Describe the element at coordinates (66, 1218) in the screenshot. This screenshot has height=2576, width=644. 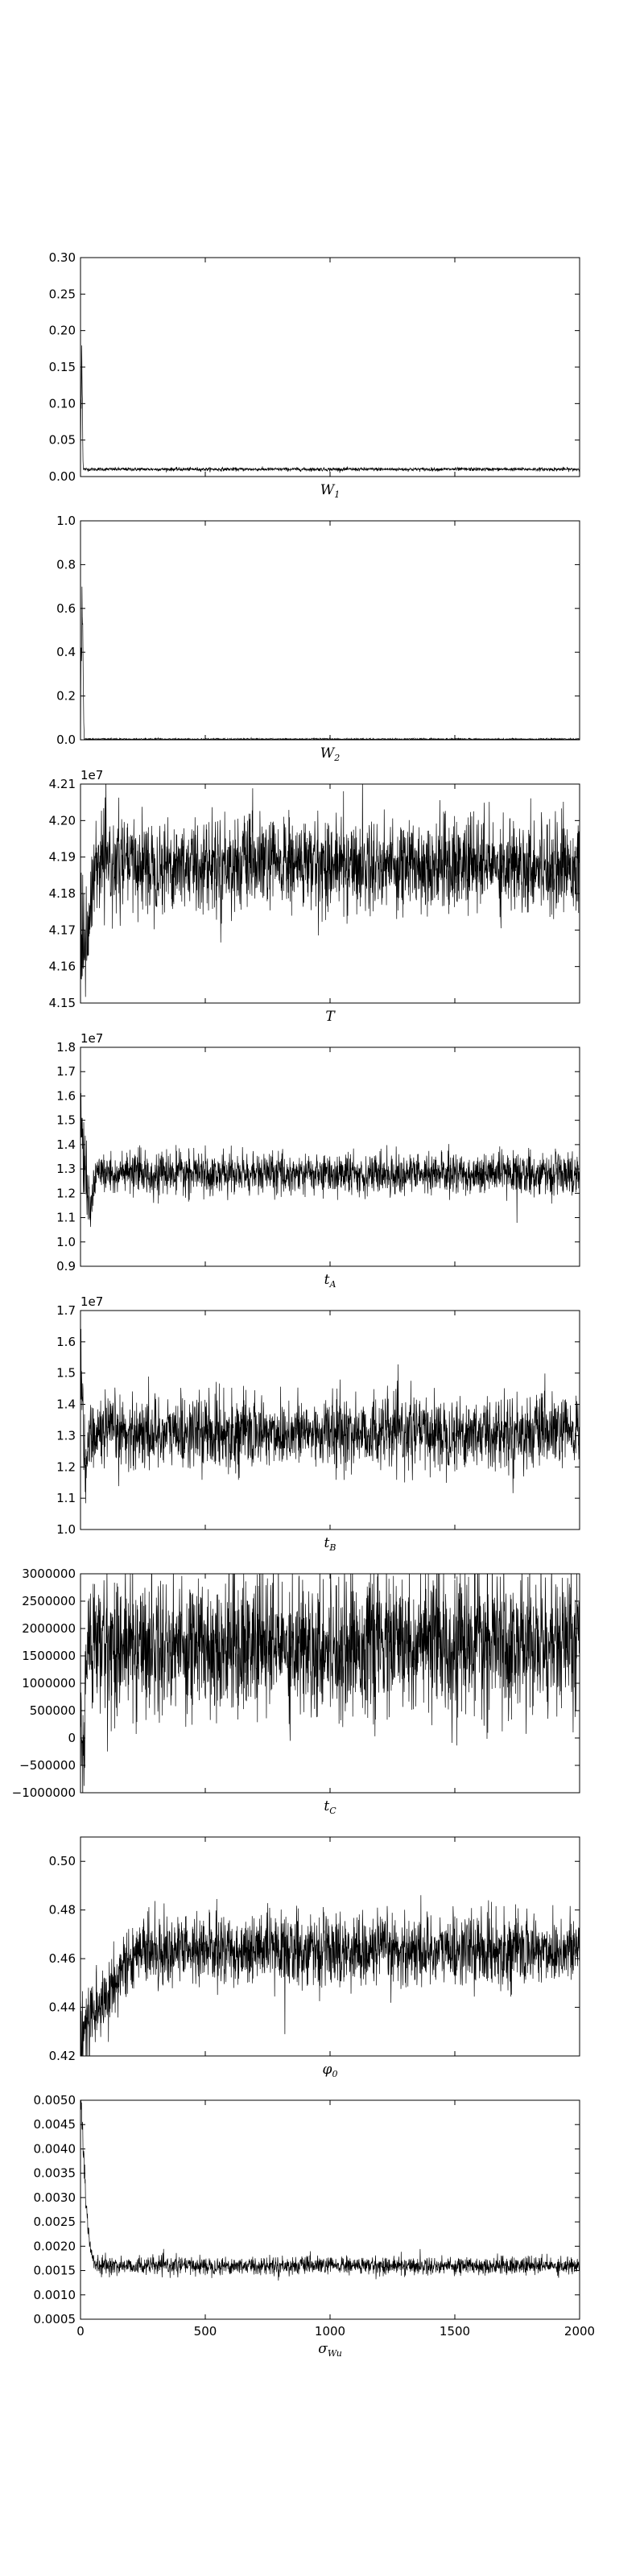
I see `y-tick-label-tA: 1.1` at that location.